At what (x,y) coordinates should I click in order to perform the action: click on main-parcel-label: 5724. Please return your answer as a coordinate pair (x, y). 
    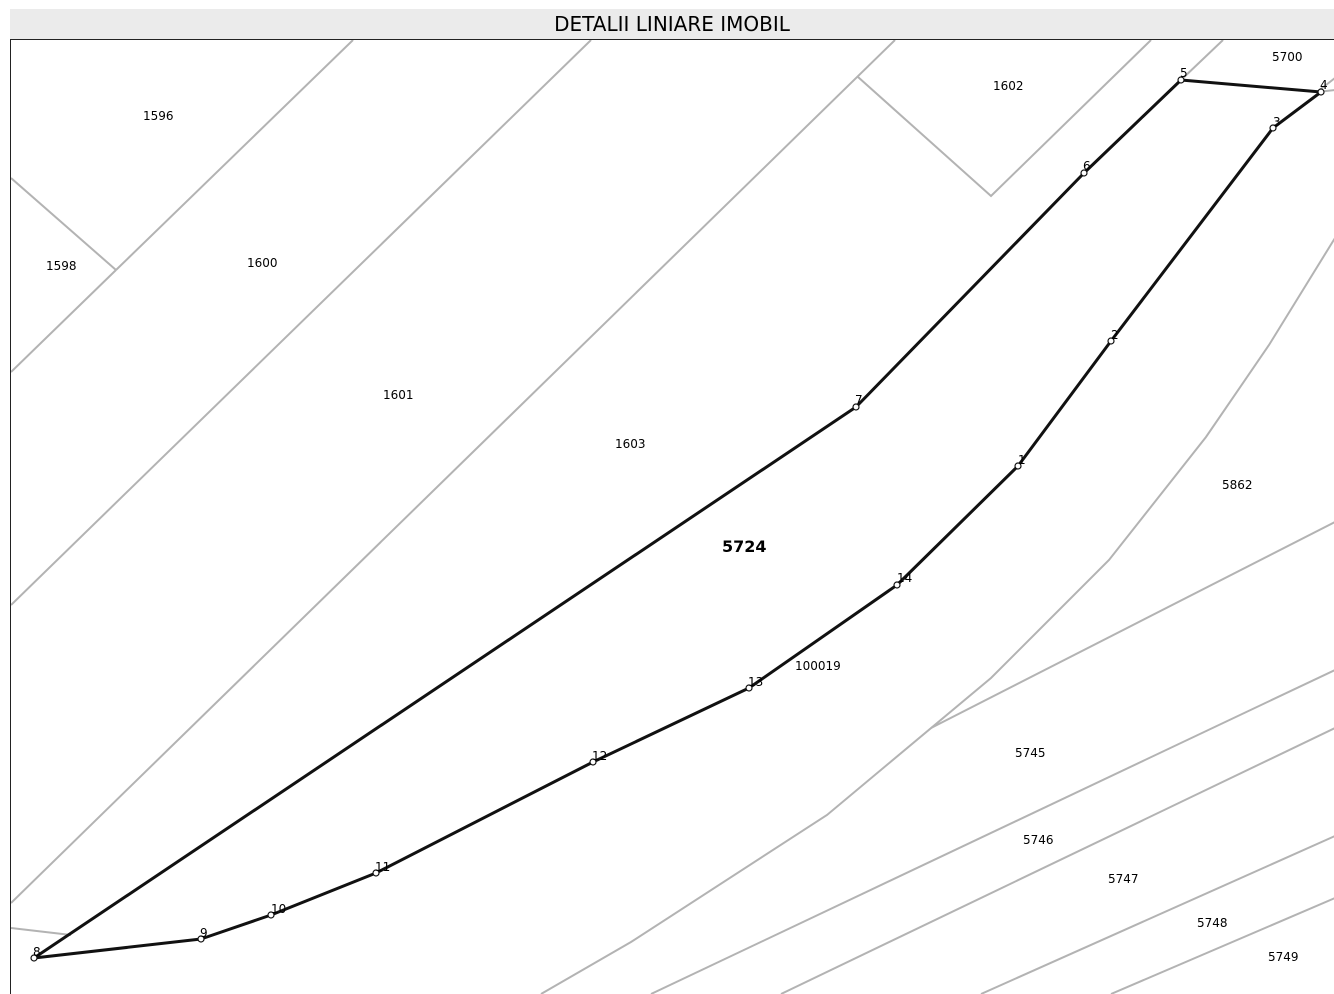
    Looking at the image, I should click on (744, 546).